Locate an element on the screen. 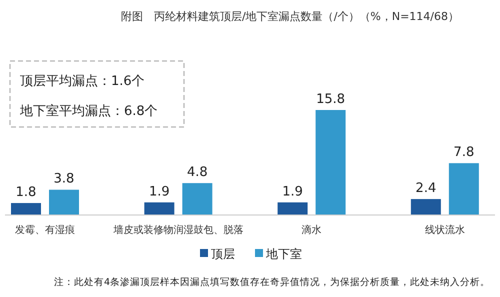 The height and width of the screenshot is (297, 500). x-tick-label: 滴水 is located at coordinates (312, 230).